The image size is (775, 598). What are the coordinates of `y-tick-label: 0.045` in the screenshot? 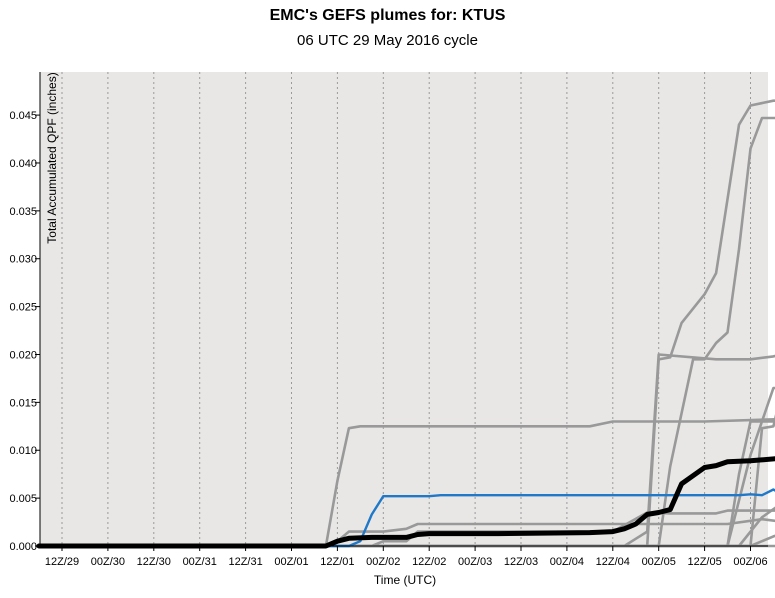 It's located at (23, 116).